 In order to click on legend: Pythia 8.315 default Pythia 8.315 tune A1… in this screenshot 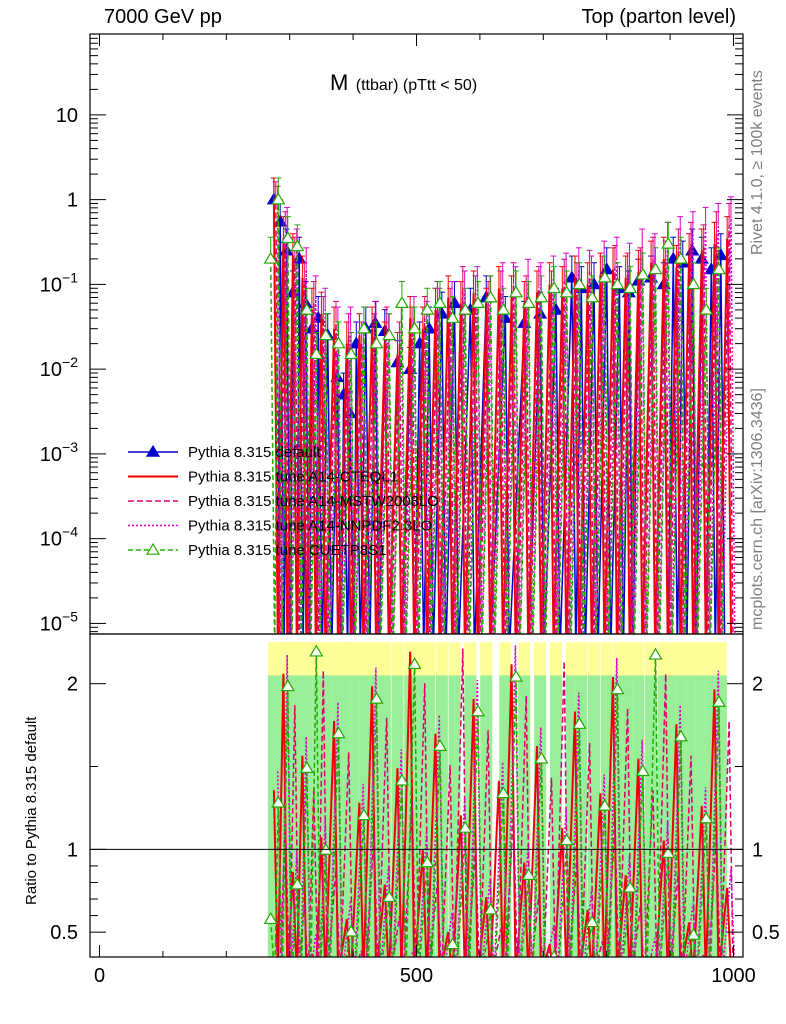, I will do `click(283, 501)`.